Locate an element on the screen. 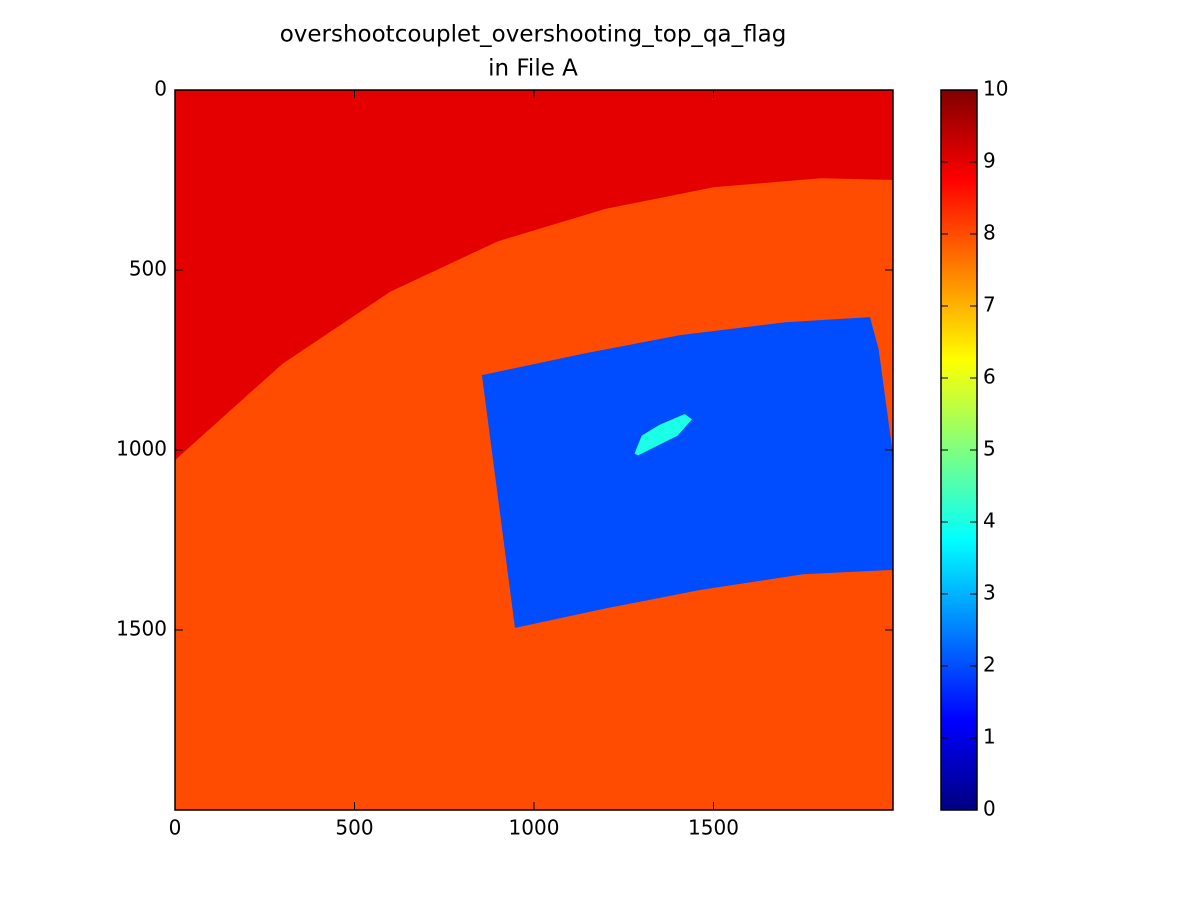 The image size is (1200, 904). colorbar-tick-label: 3 is located at coordinates (989, 593).